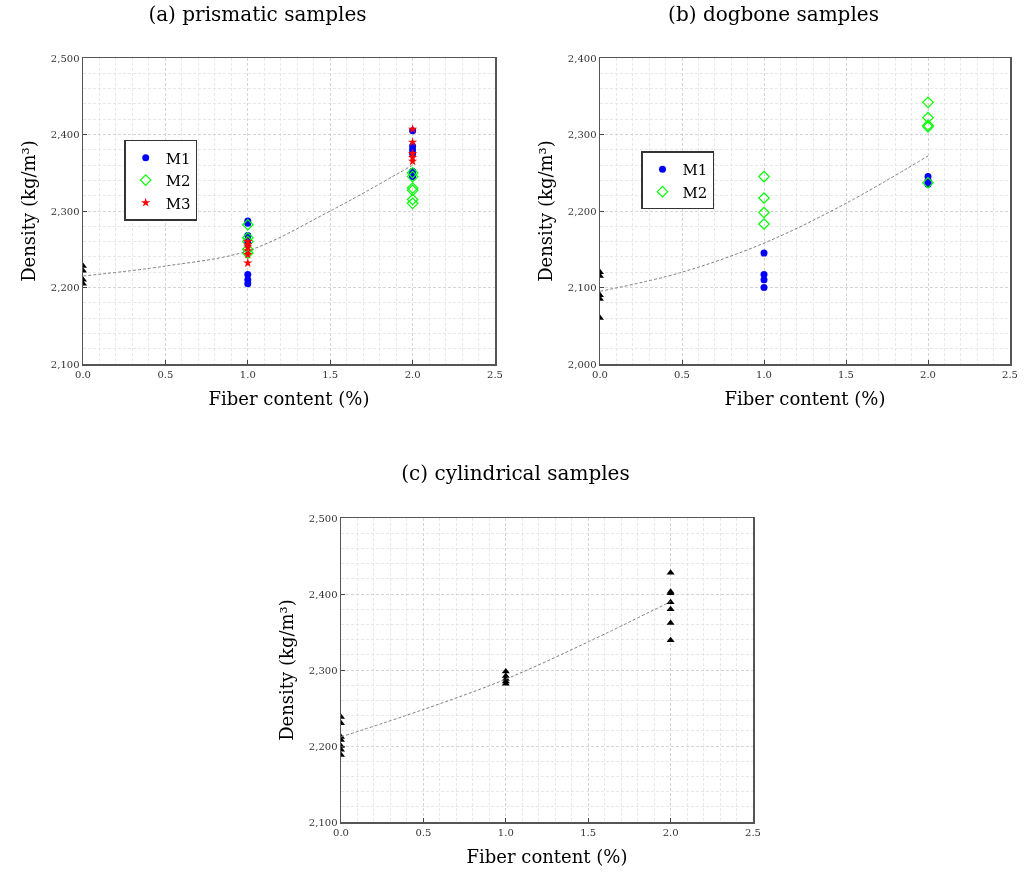 The height and width of the screenshot is (881, 1030). Describe the element at coordinates (257, 13) in the screenshot. I see `chart-title: (a) prismatic samples` at that location.